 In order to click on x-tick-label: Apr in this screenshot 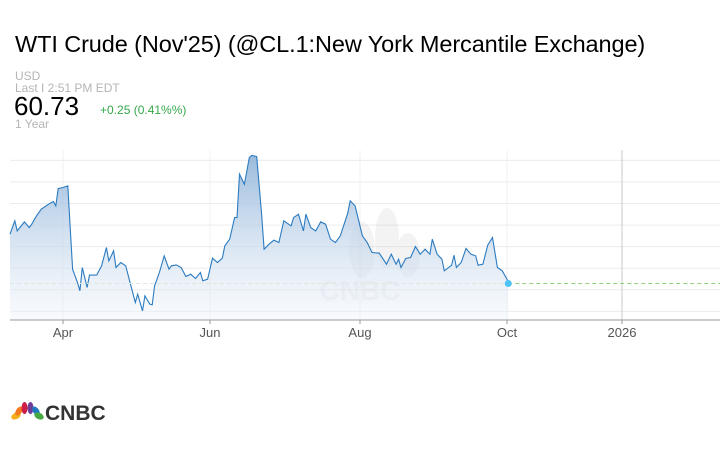, I will do `click(63, 332)`.